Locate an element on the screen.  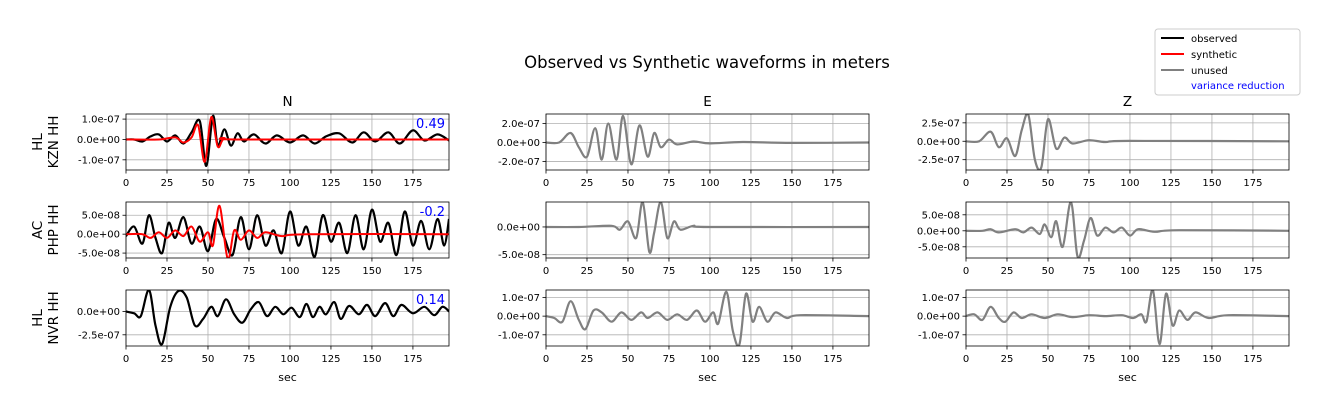
station-network-label: AC is located at coordinates (38, 230).